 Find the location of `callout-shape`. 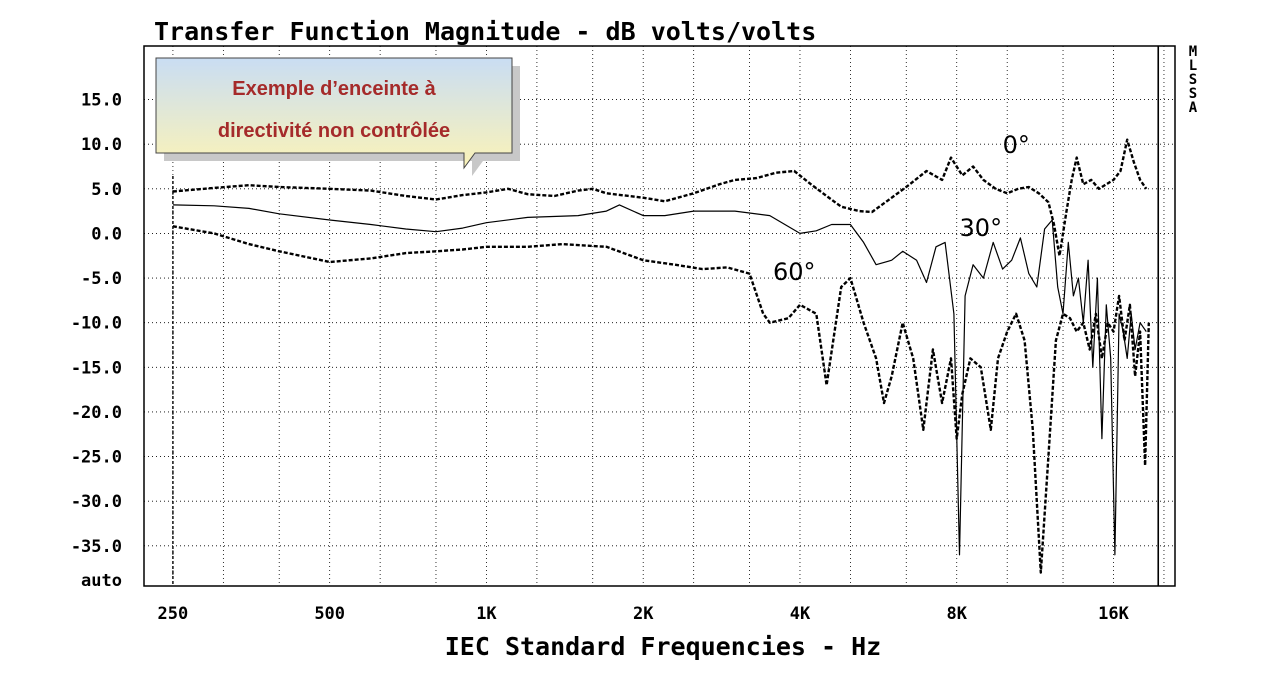

callout-shape is located at coordinates (334, 113).